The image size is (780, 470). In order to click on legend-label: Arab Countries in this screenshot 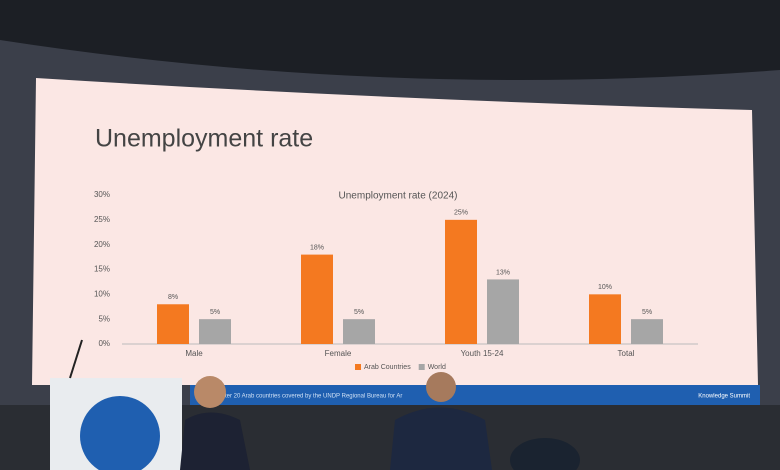, I will do `click(387, 367)`.